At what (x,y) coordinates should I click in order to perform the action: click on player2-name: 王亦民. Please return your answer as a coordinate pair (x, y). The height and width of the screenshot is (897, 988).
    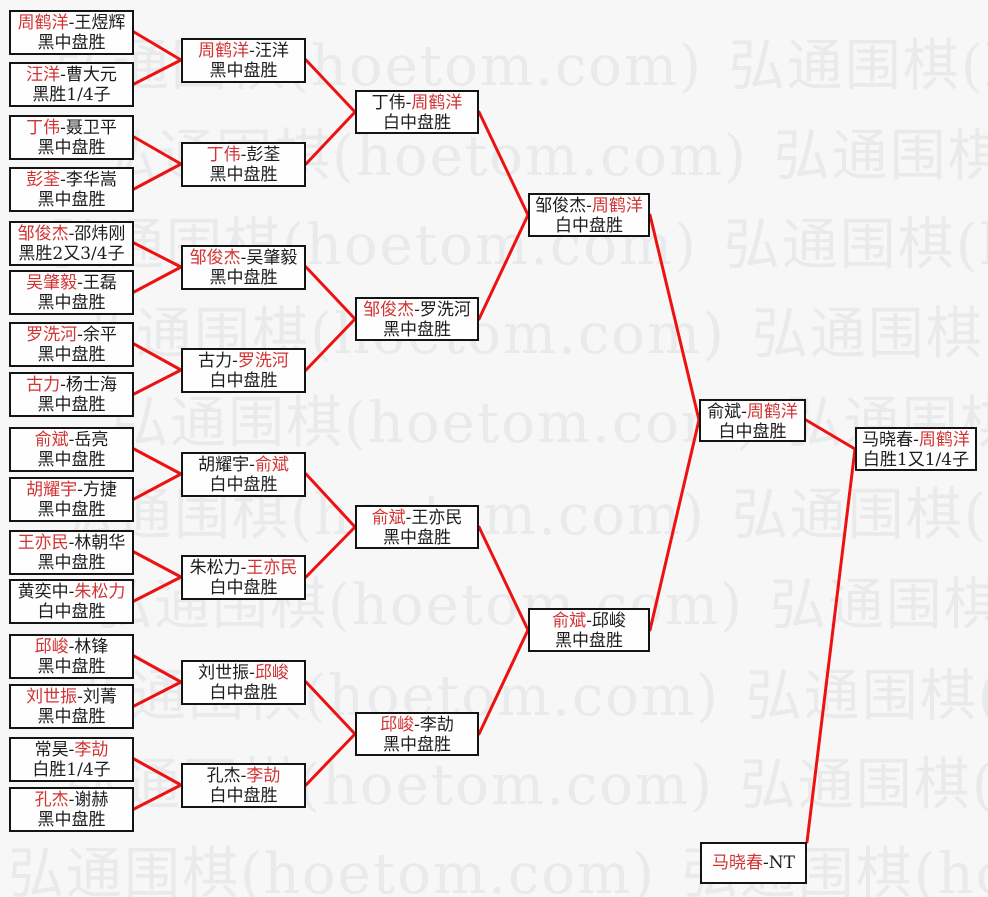
    Looking at the image, I should click on (437, 518).